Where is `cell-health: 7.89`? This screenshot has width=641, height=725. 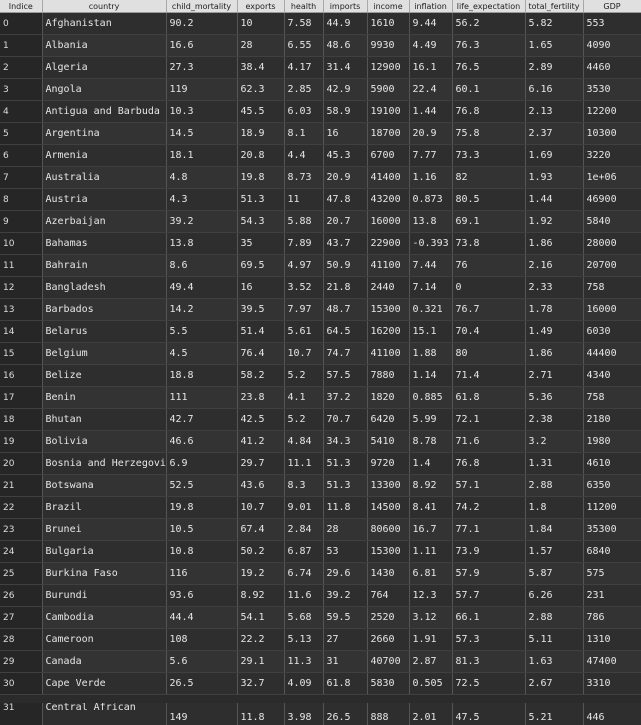 cell-health: 7.89 is located at coordinates (304, 243).